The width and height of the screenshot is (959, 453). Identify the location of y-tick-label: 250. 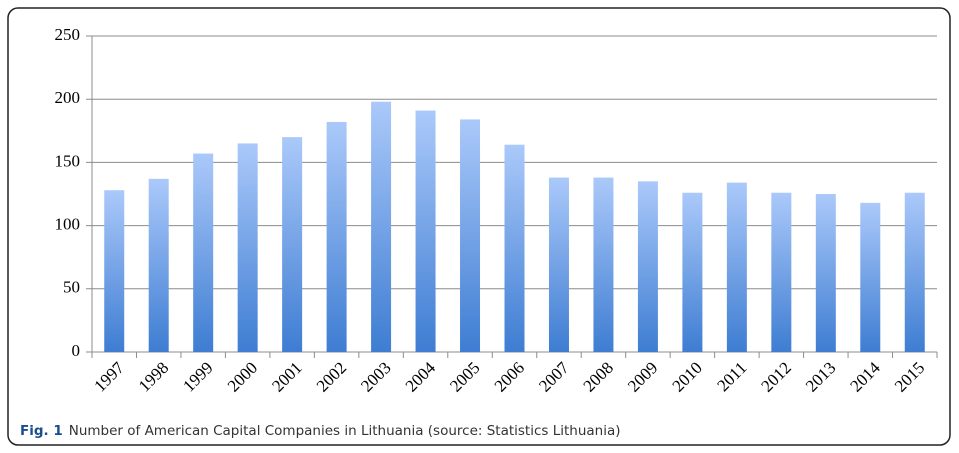
(68, 34).